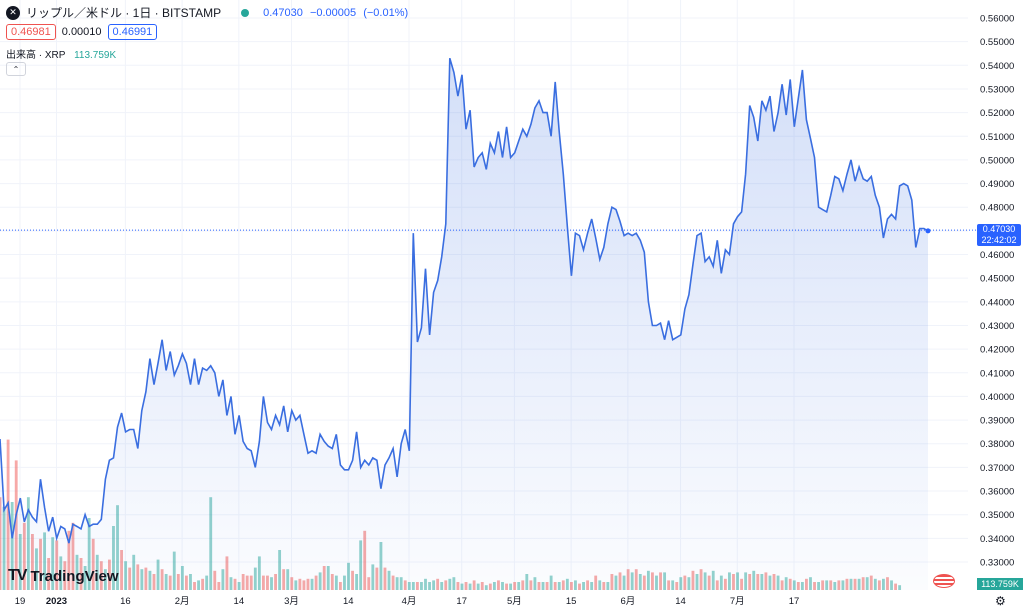  I want to click on x-tick-label: 7月, so click(737, 601).